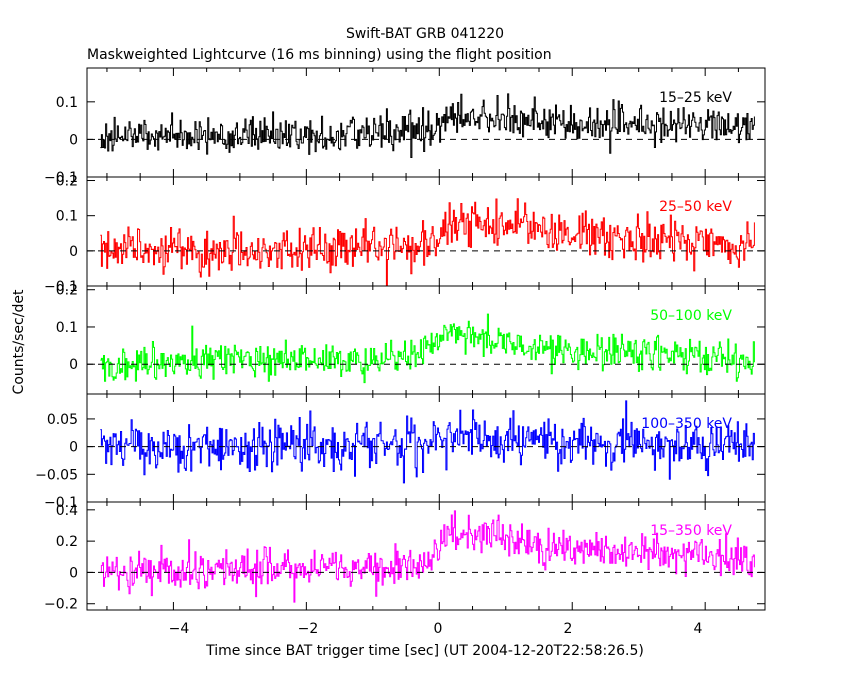 The width and height of the screenshot is (850, 680). Describe the element at coordinates (686, 424) in the screenshot. I see `band-label: 100–350 keV` at that location.